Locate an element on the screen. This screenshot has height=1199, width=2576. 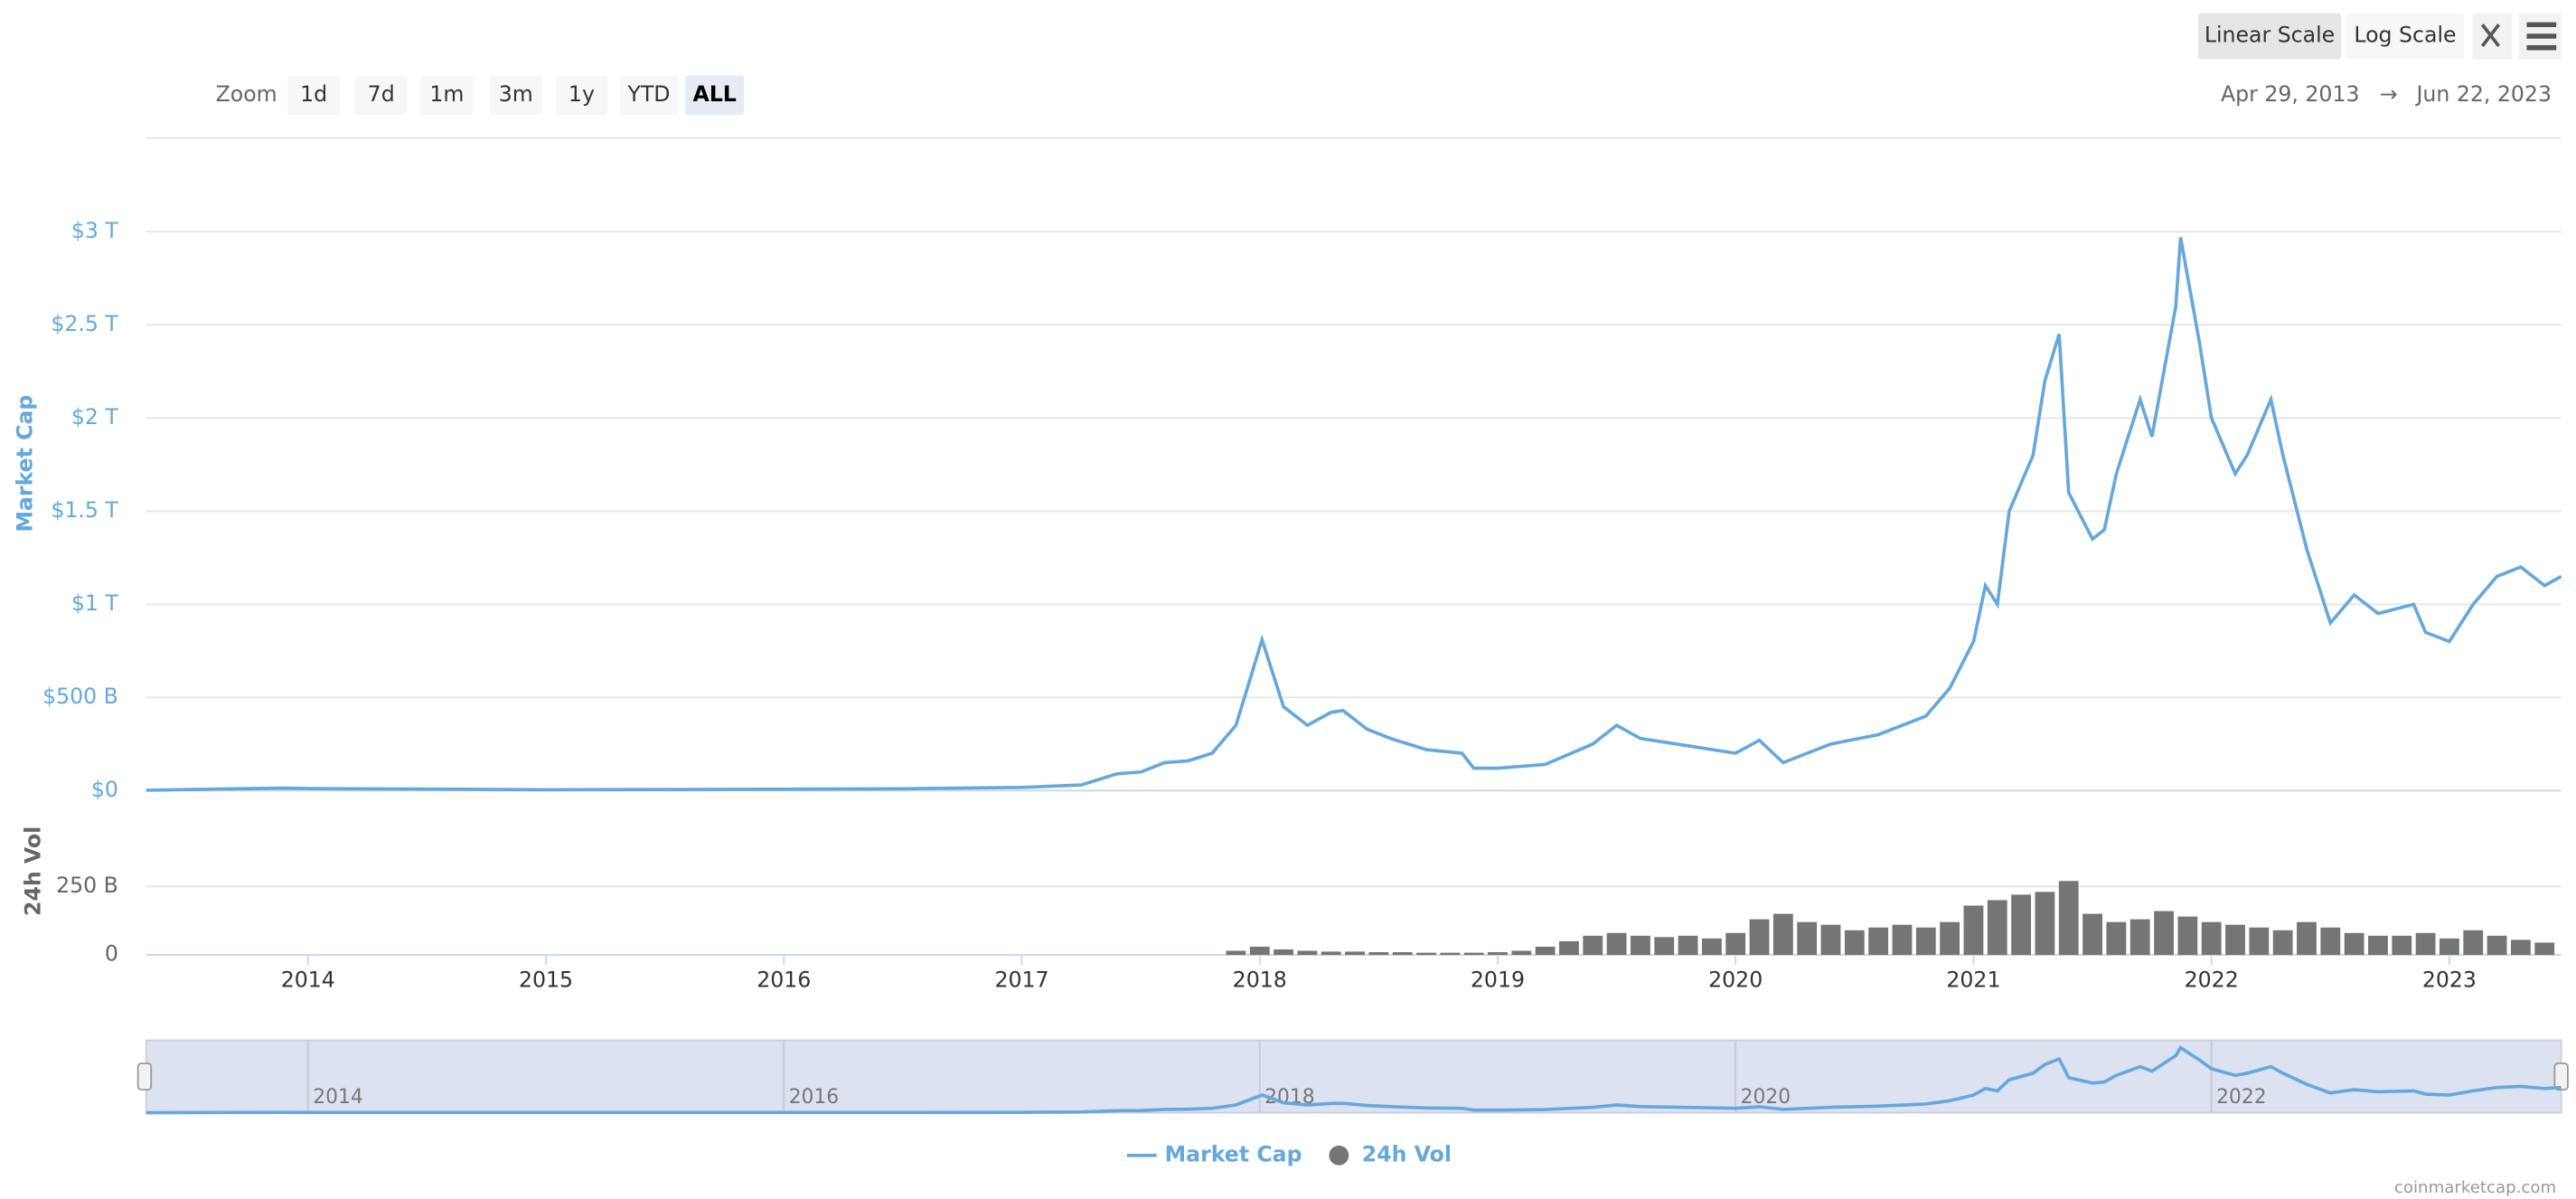
y-axis-title: Market Cap is located at coordinates (26, 464).